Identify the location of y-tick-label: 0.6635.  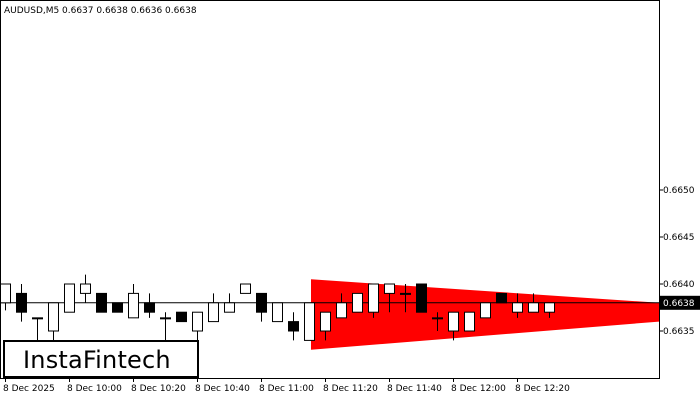
(679, 332).